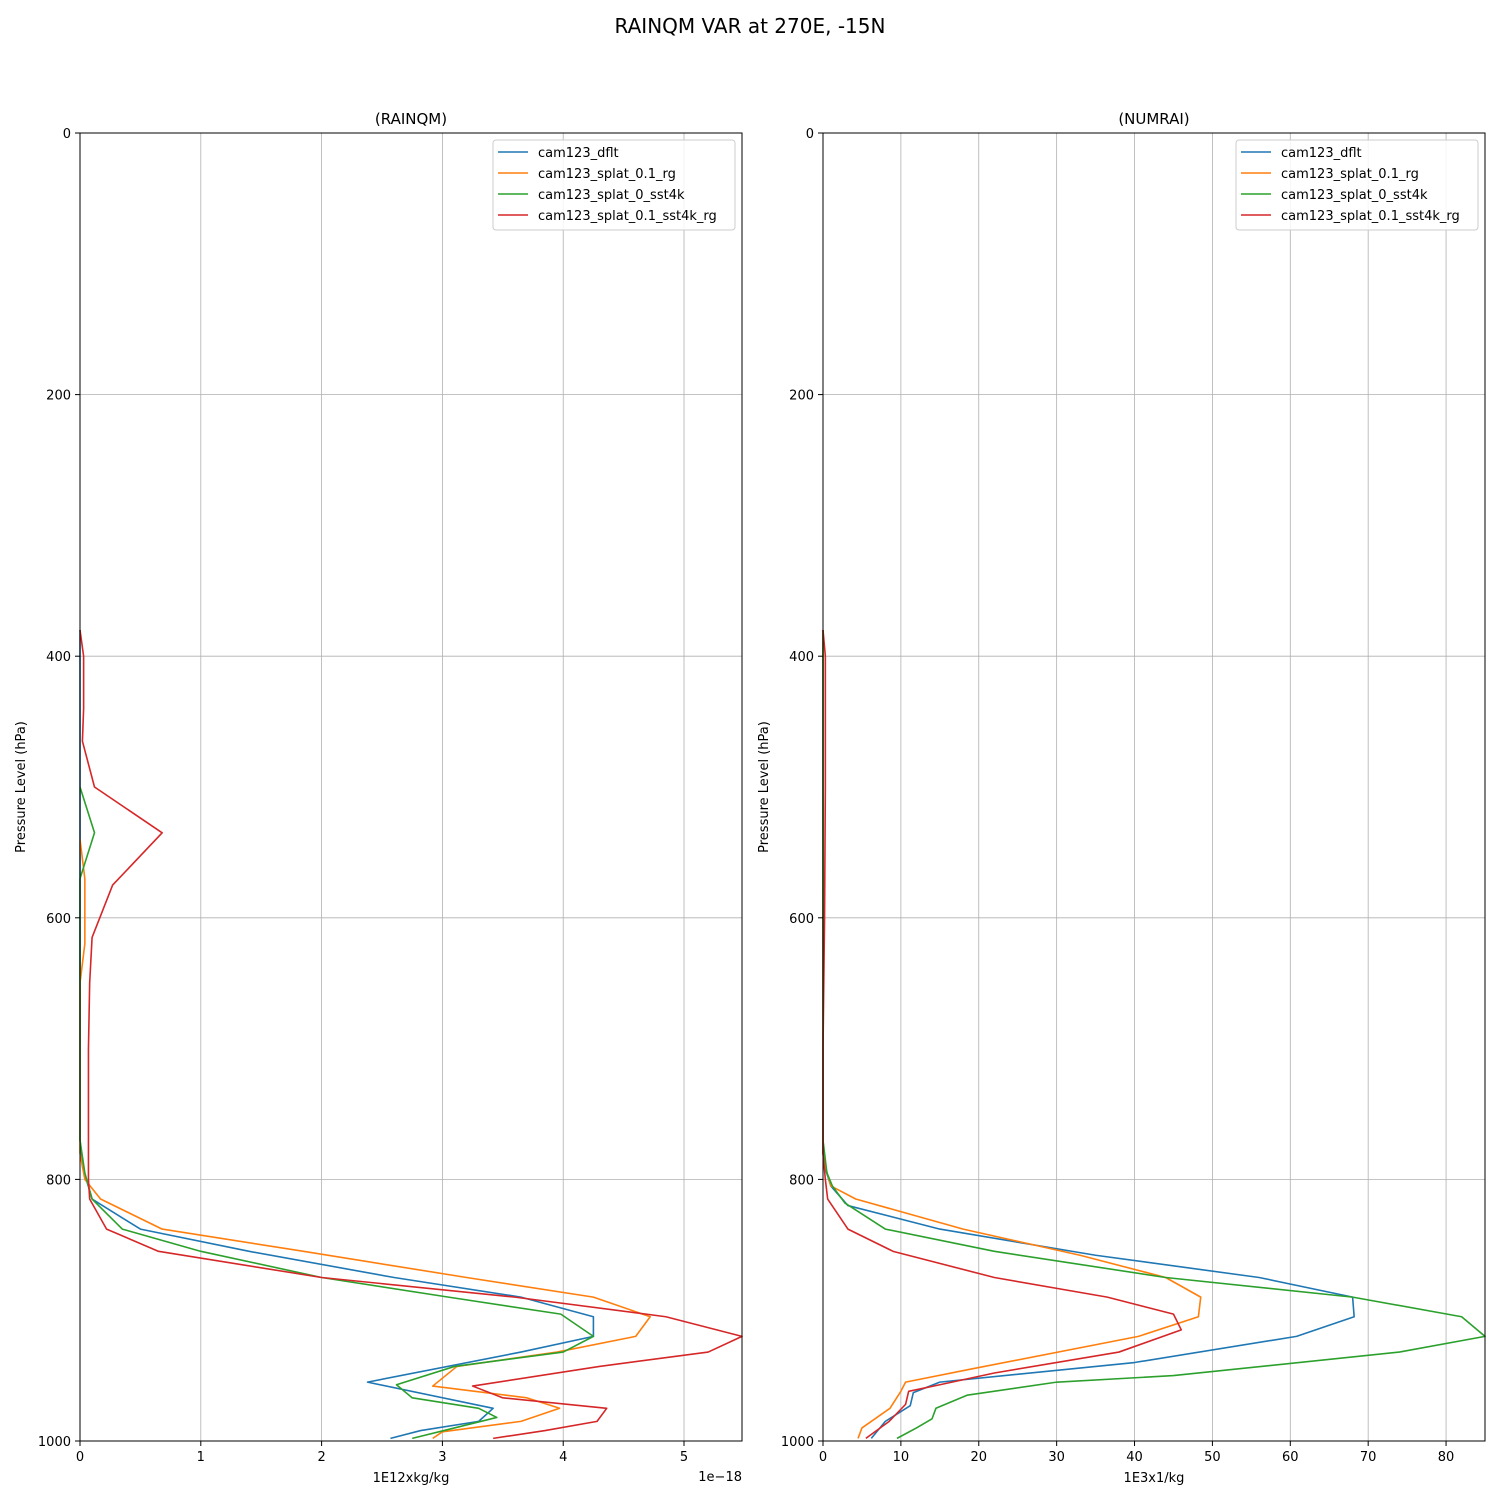 This screenshot has height=1500, width=1500. I want to click on panel-1-y-tick-label: 0, so click(67, 134).